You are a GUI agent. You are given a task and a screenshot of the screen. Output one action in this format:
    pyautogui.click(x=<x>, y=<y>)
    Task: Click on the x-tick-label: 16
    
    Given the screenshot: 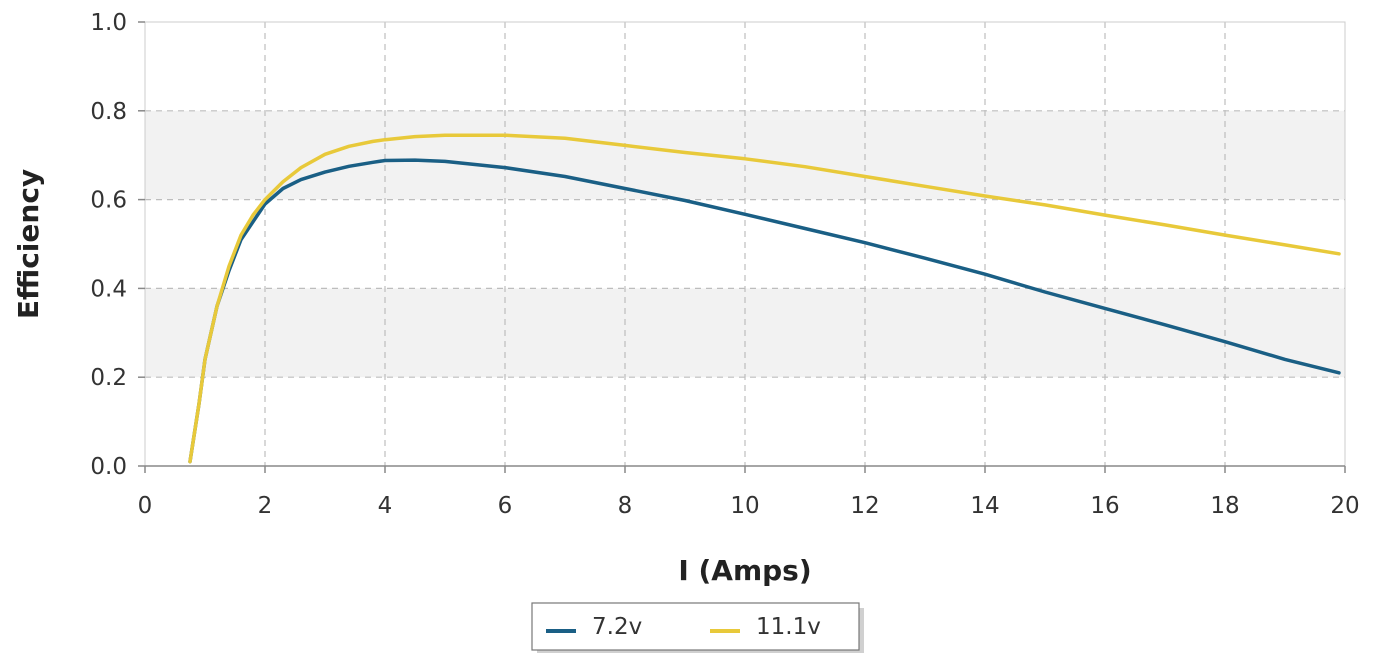 What is the action you would take?
    pyautogui.click(x=1104, y=506)
    